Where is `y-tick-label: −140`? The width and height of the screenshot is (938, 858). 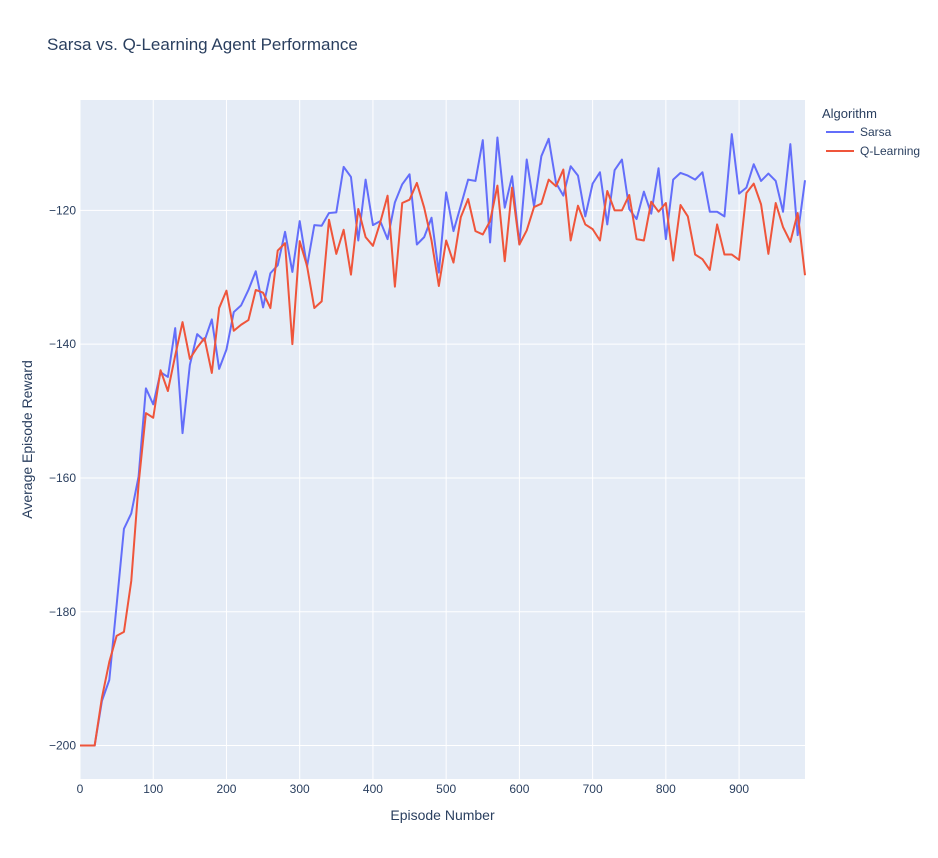 y-tick-label: −140 is located at coordinates (62, 344).